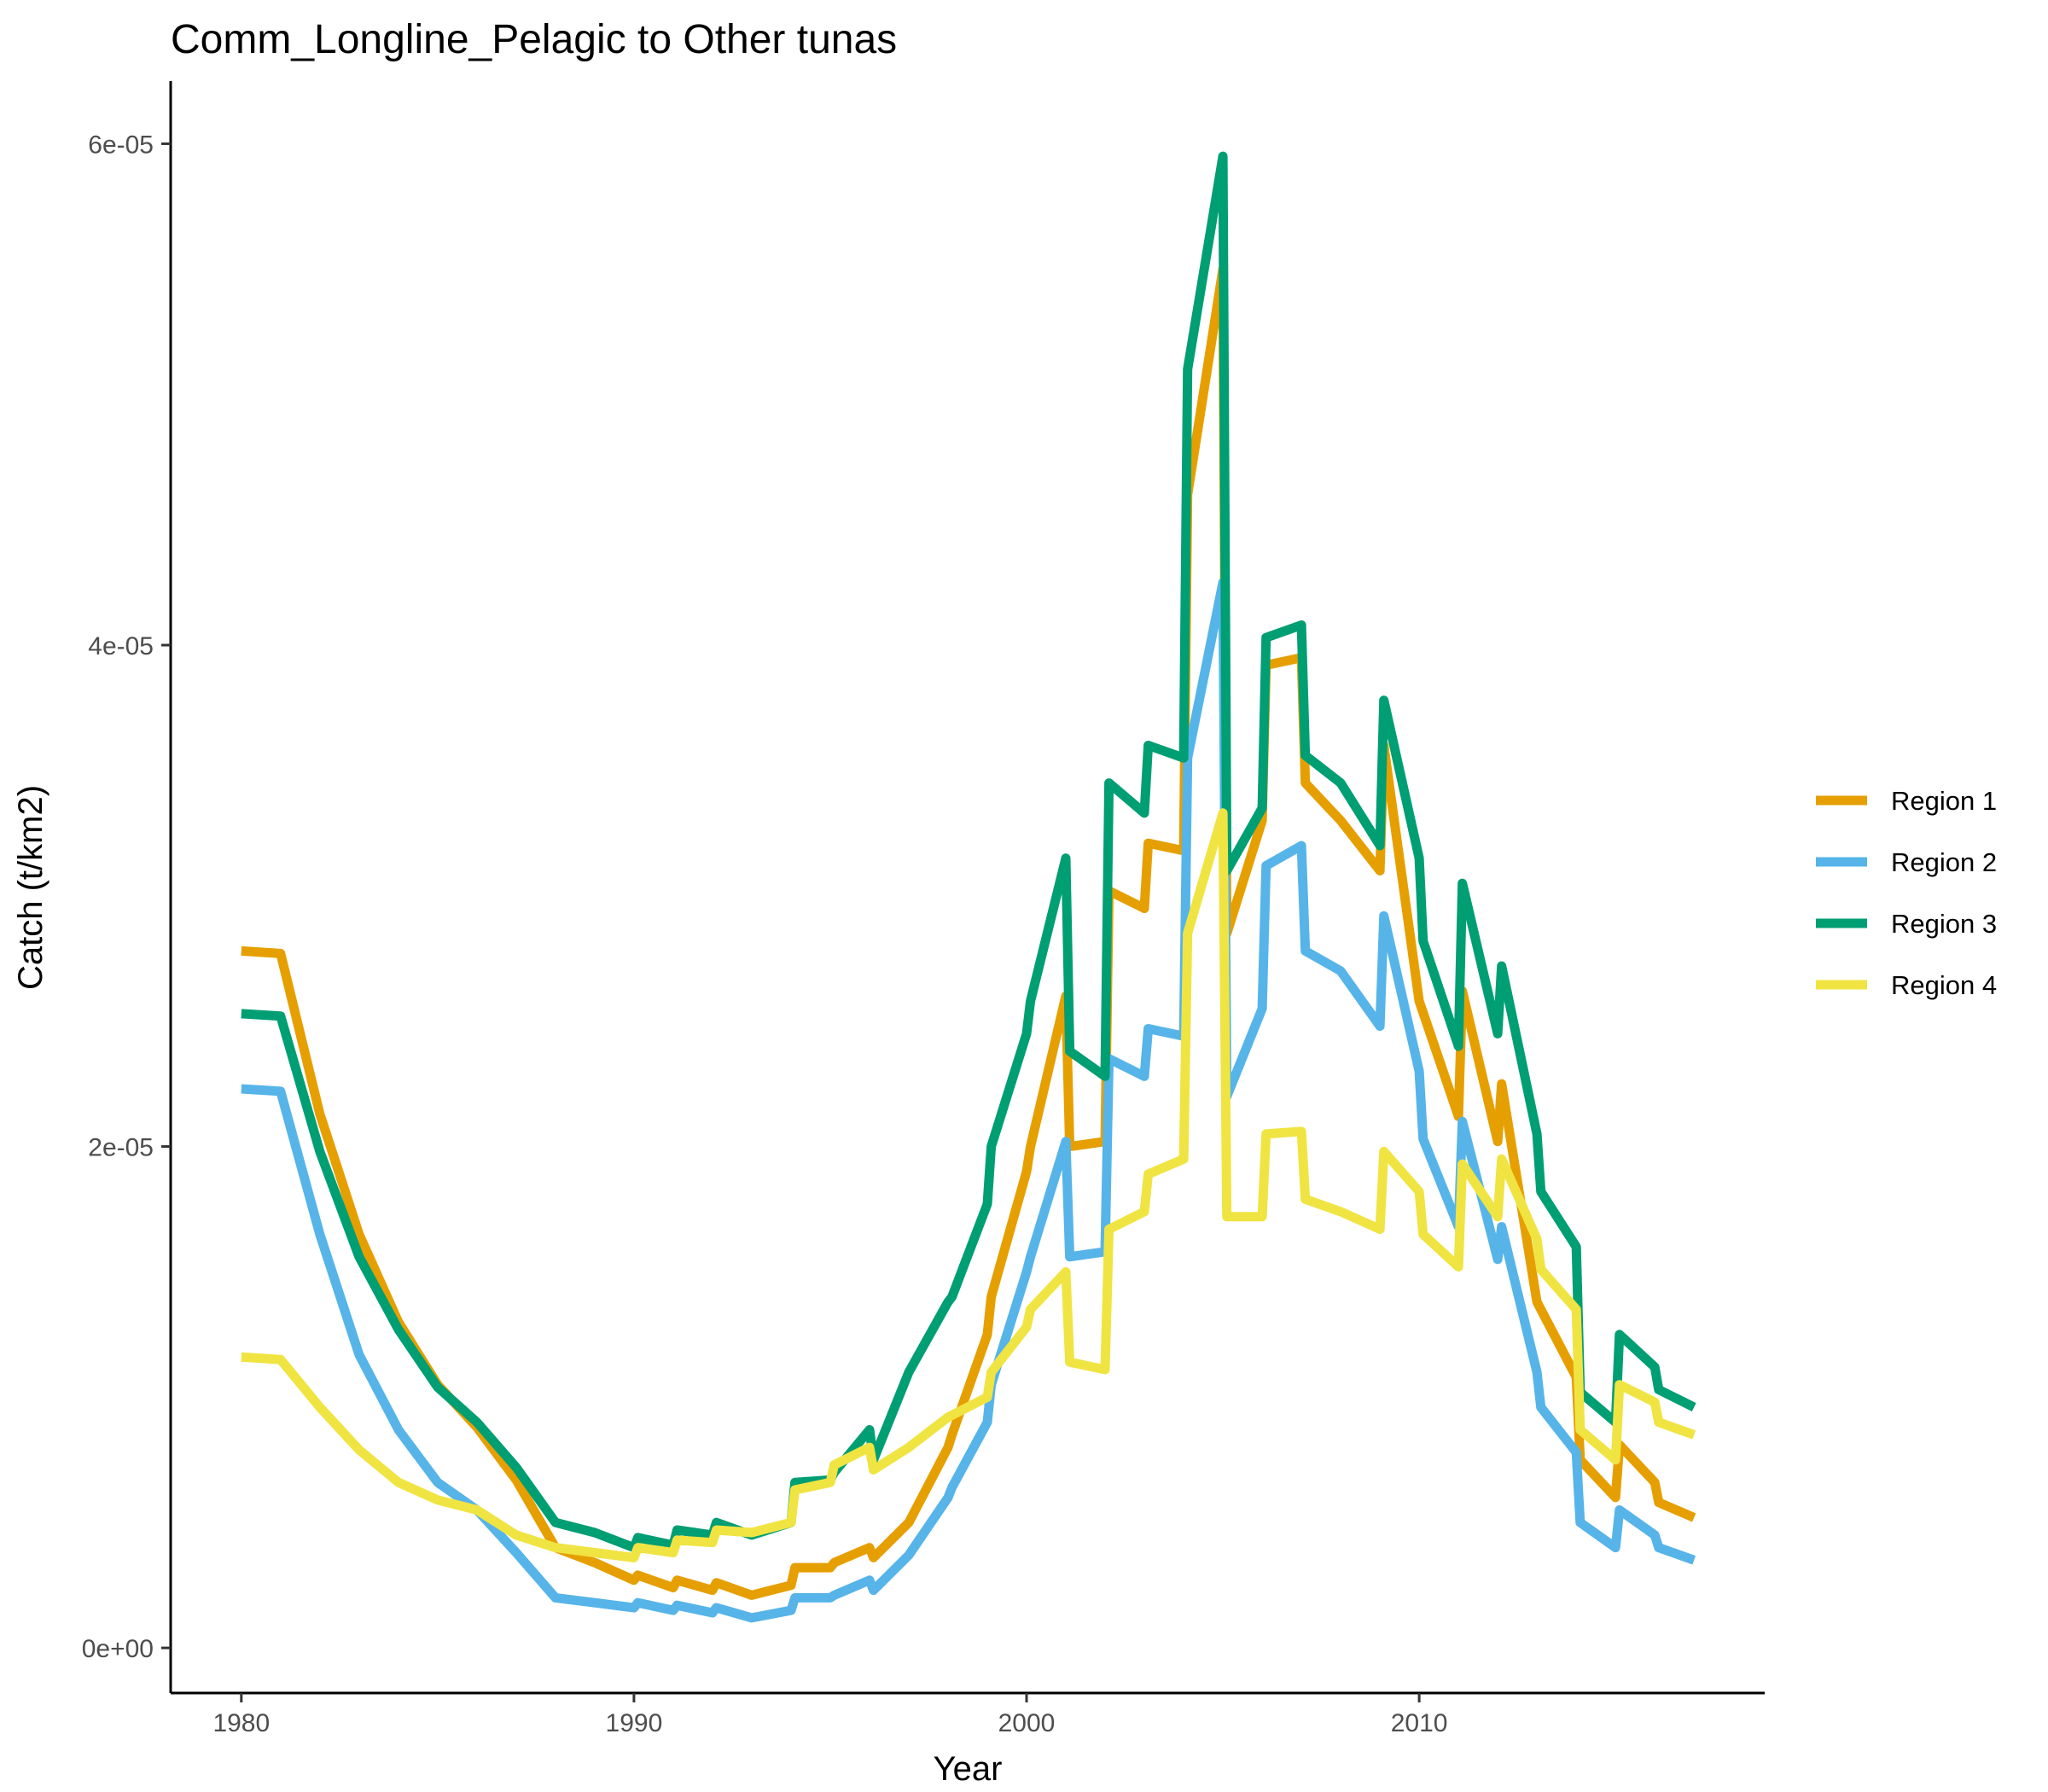 The height and width of the screenshot is (1792, 2048). I want to click on legend-label-region-2: Region 2, so click(1944, 862).